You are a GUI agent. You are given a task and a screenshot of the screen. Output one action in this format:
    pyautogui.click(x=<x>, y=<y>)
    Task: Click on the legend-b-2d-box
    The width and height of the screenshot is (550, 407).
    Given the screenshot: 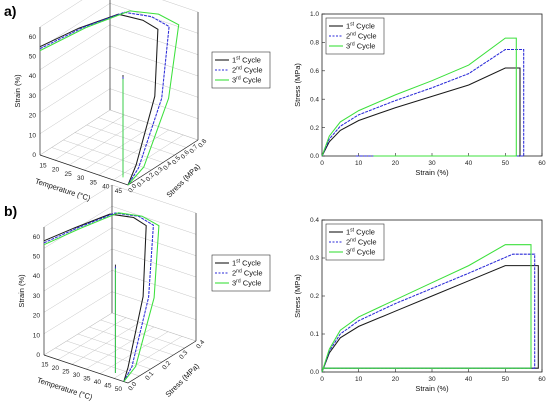 What is the action you would take?
    pyautogui.click(x=355, y=242)
    